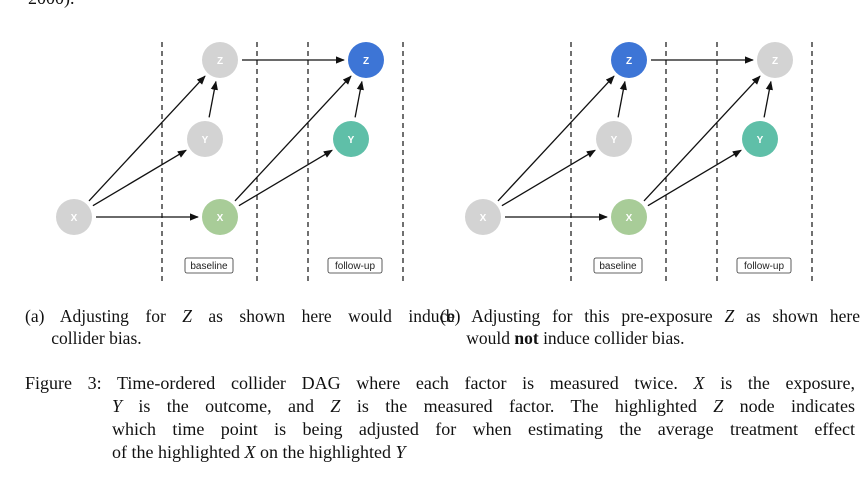  I want to click on caption-text: would, so click(477, 338).